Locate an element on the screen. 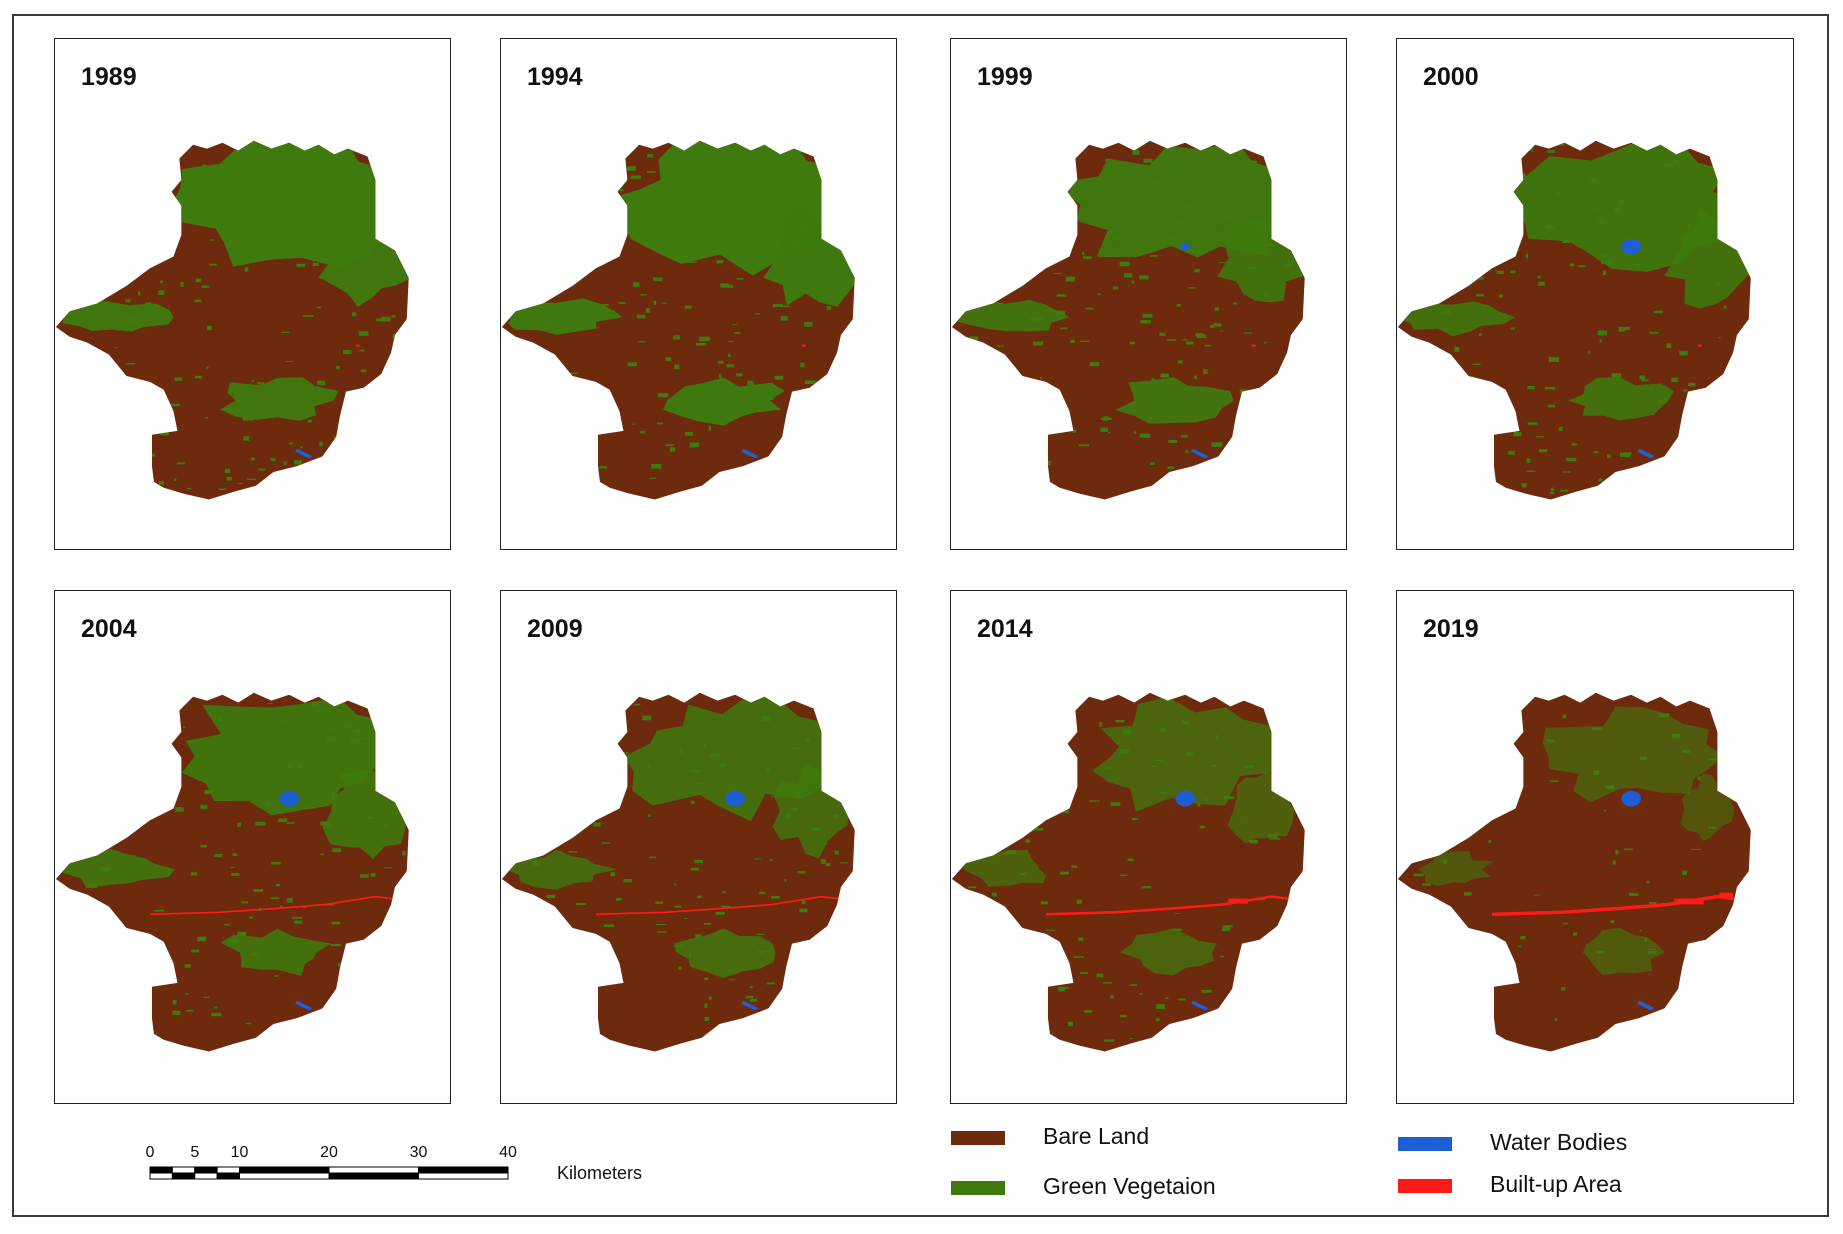  land-cover-map-2004 is located at coordinates (232, 872).